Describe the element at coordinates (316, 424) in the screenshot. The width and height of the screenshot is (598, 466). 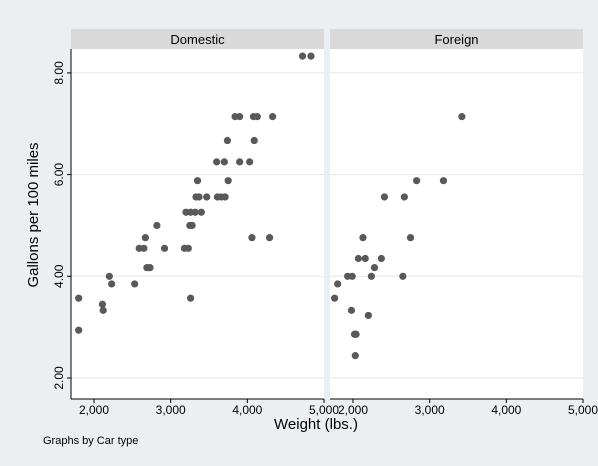
I see `x-axis-label: Weight (lbs.)` at that location.